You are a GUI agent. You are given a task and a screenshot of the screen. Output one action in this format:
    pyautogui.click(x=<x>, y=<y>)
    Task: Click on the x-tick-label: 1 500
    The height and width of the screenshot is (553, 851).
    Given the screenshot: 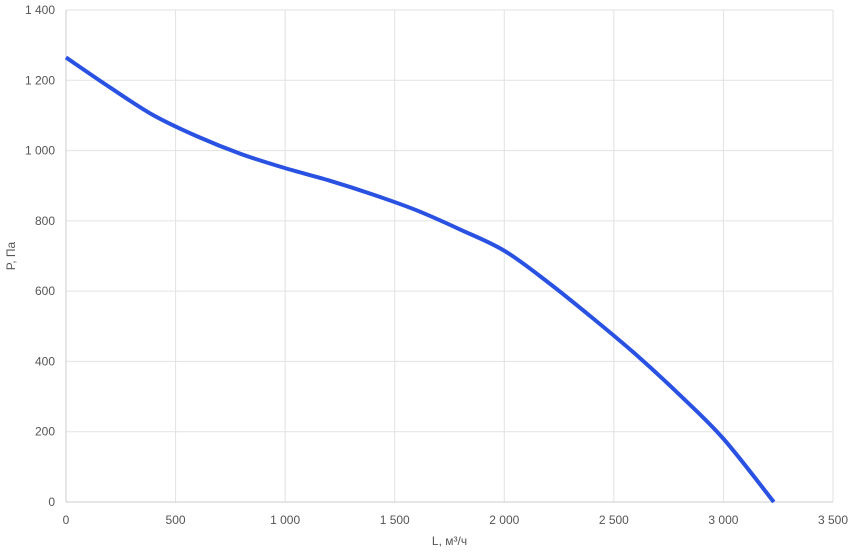 What is the action you would take?
    pyautogui.click(x=395, y=520)
    